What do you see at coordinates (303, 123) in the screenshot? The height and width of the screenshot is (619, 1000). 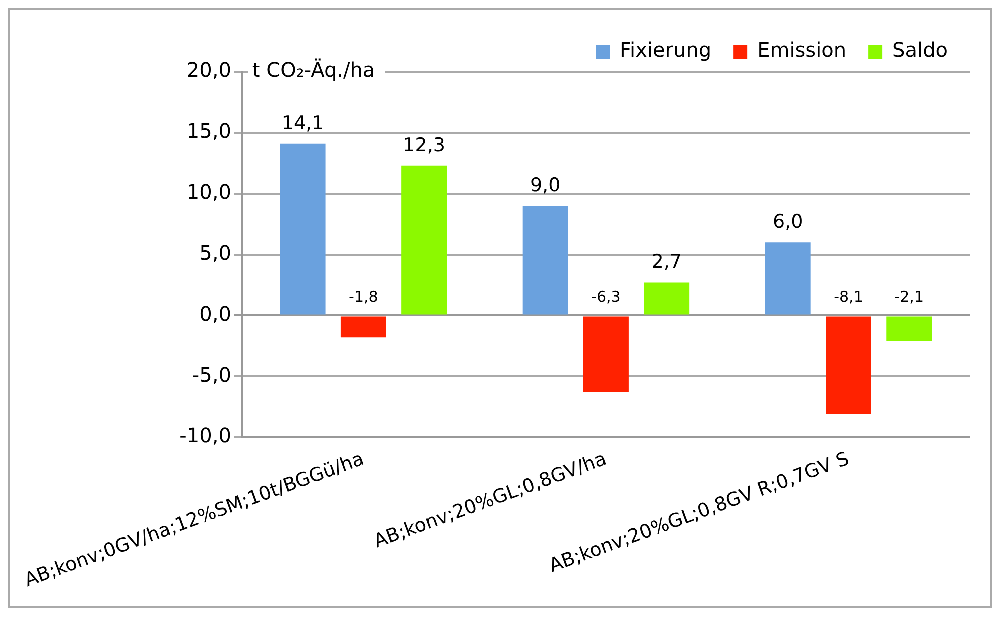 I see `data-label: 14,1` at bounding box center [303, 123].